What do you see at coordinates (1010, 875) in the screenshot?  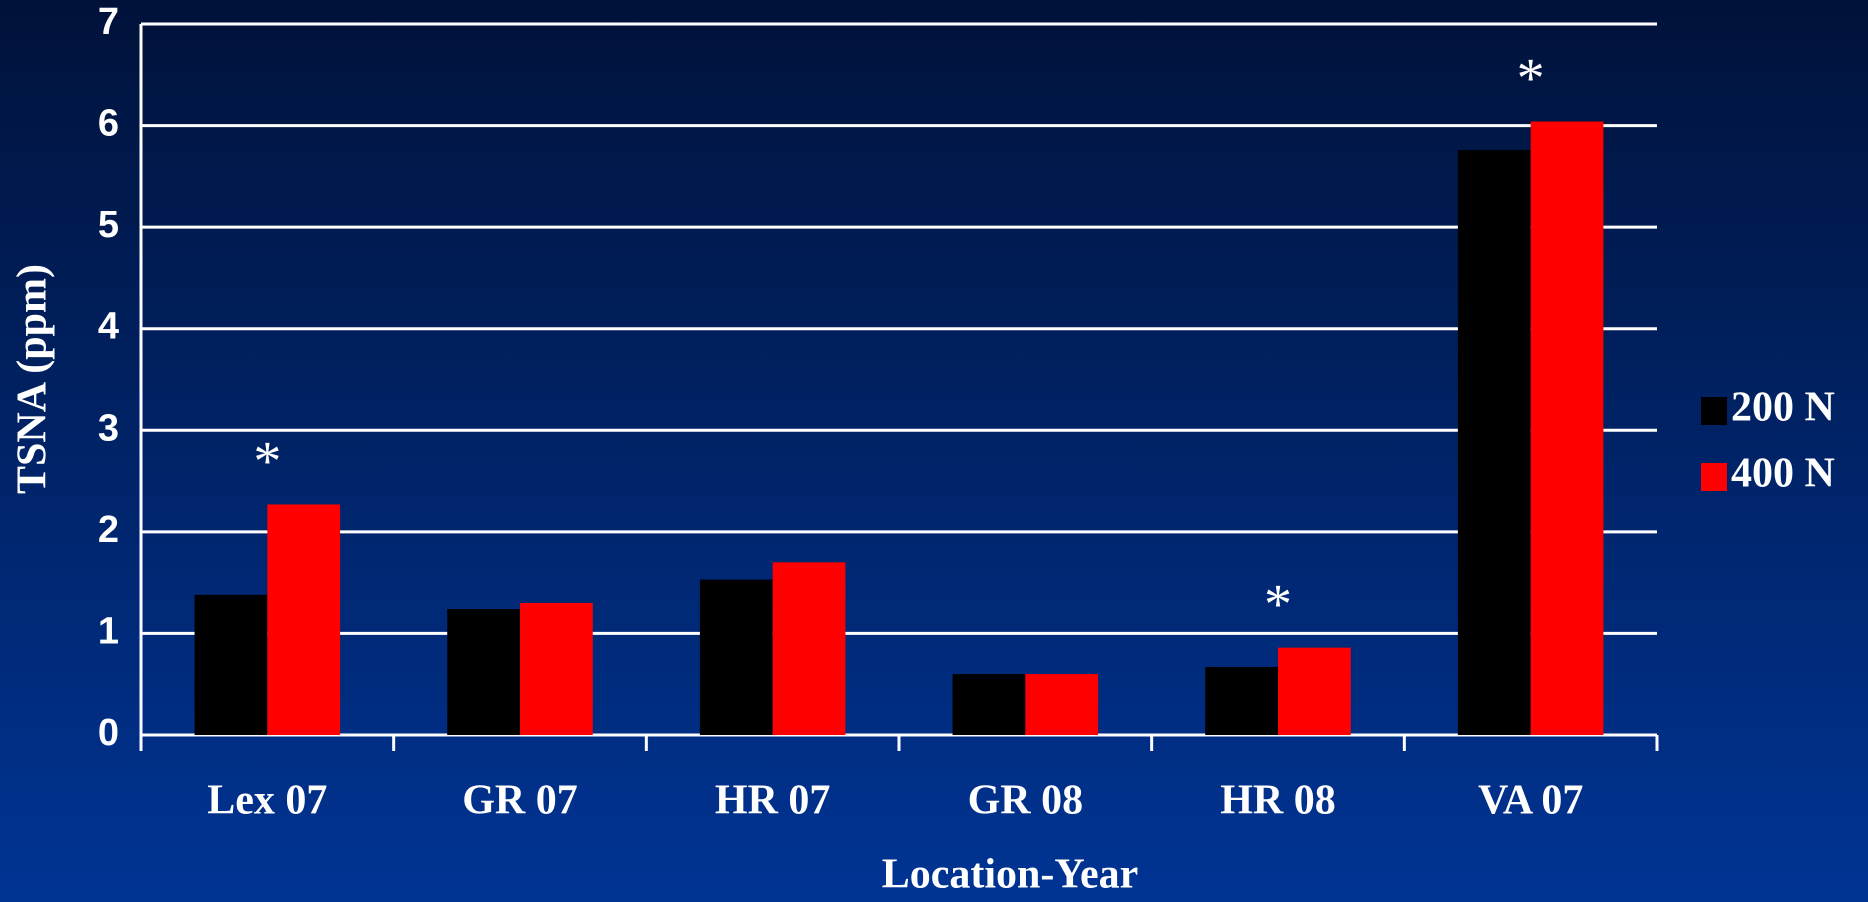 I see `x-axis-title: Location-Year` at bounding box center [1010, 875].